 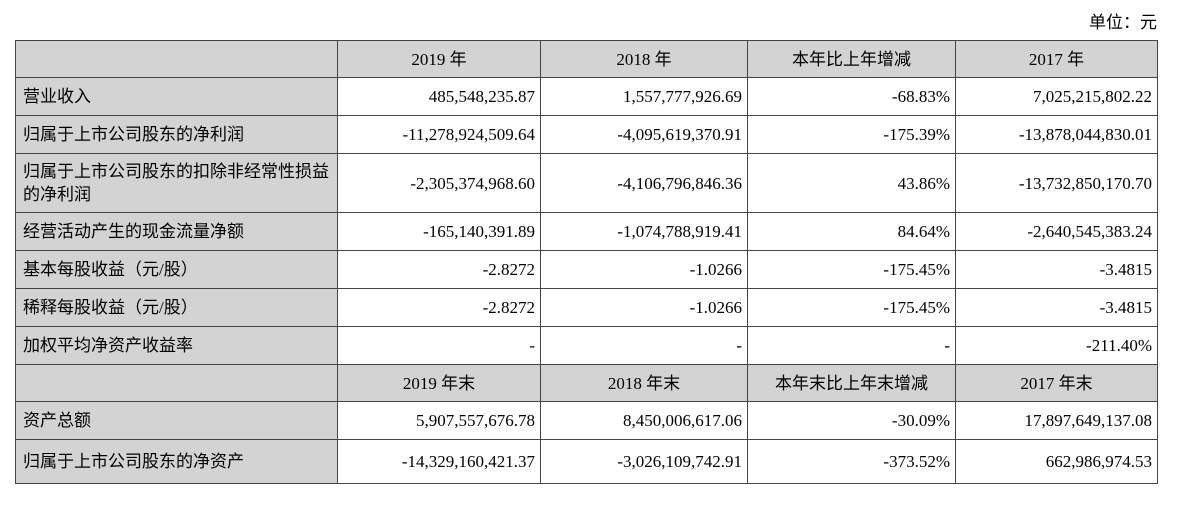 I want to click on table-header-row: 2019 年 2018 年本年比上年增减 2017 年, so click(x=586, y=59).